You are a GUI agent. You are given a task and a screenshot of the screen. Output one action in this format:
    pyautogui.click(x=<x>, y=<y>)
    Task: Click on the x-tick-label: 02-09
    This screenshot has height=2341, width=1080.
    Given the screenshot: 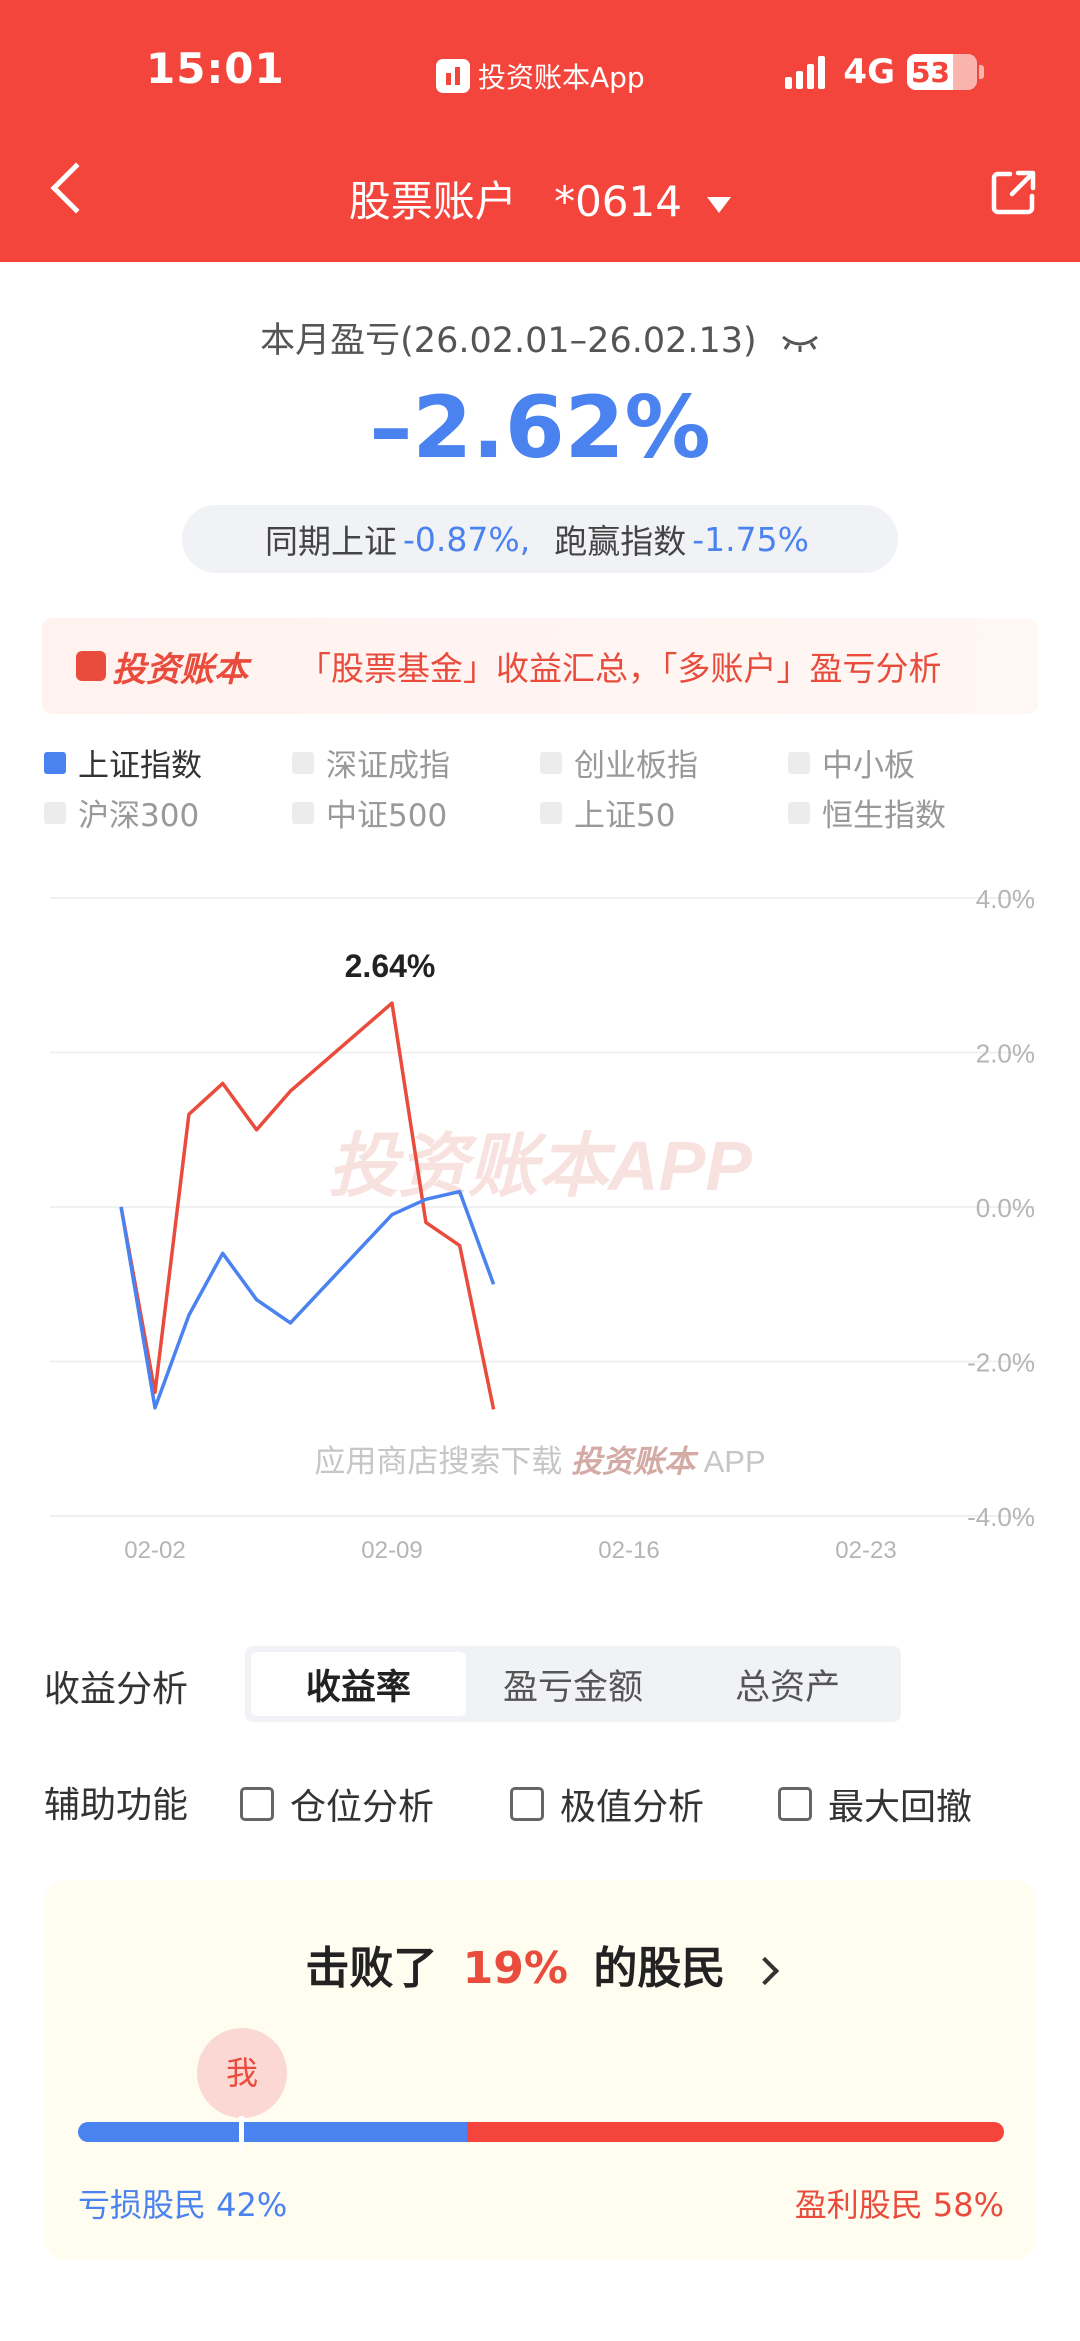 What is the action you would take?
    pyautogui.click(x=391, y=1548)
    